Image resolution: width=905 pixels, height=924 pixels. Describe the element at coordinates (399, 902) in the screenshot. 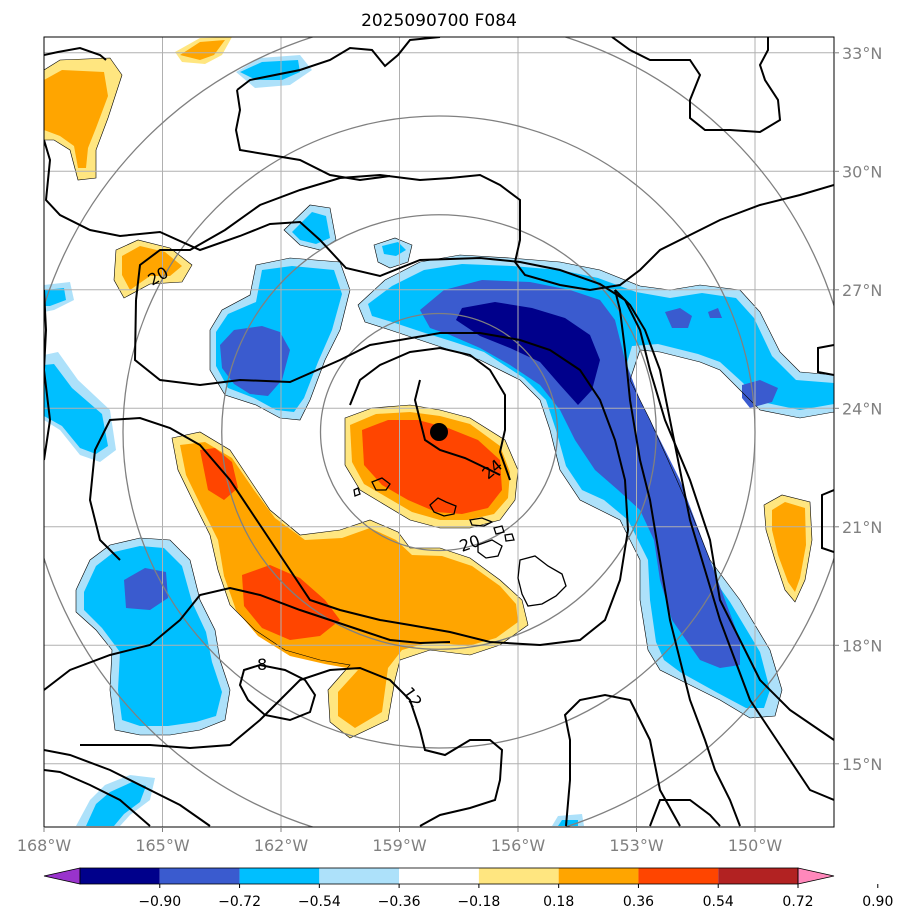

I see `colorbar-label: −0.36` at that location.